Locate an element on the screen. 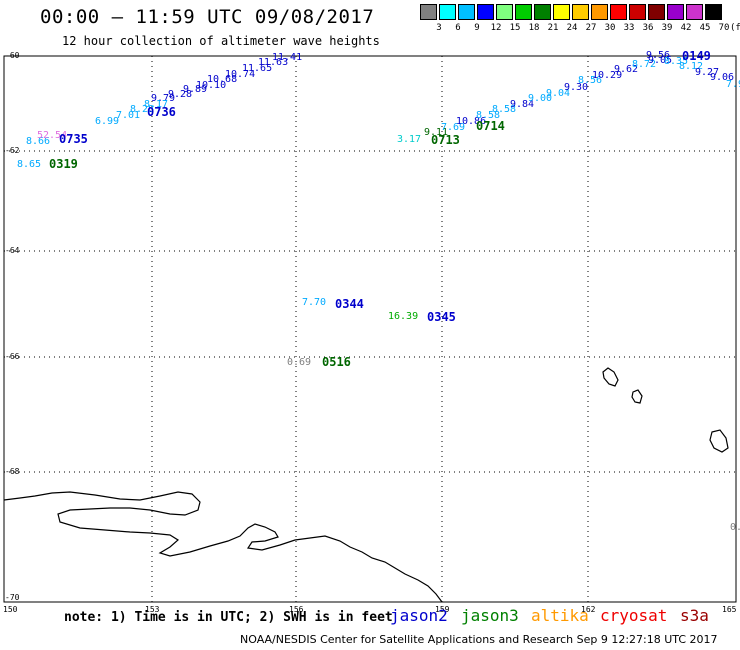  wave-height-label: 6.99 is located at coordinates (107, 121).